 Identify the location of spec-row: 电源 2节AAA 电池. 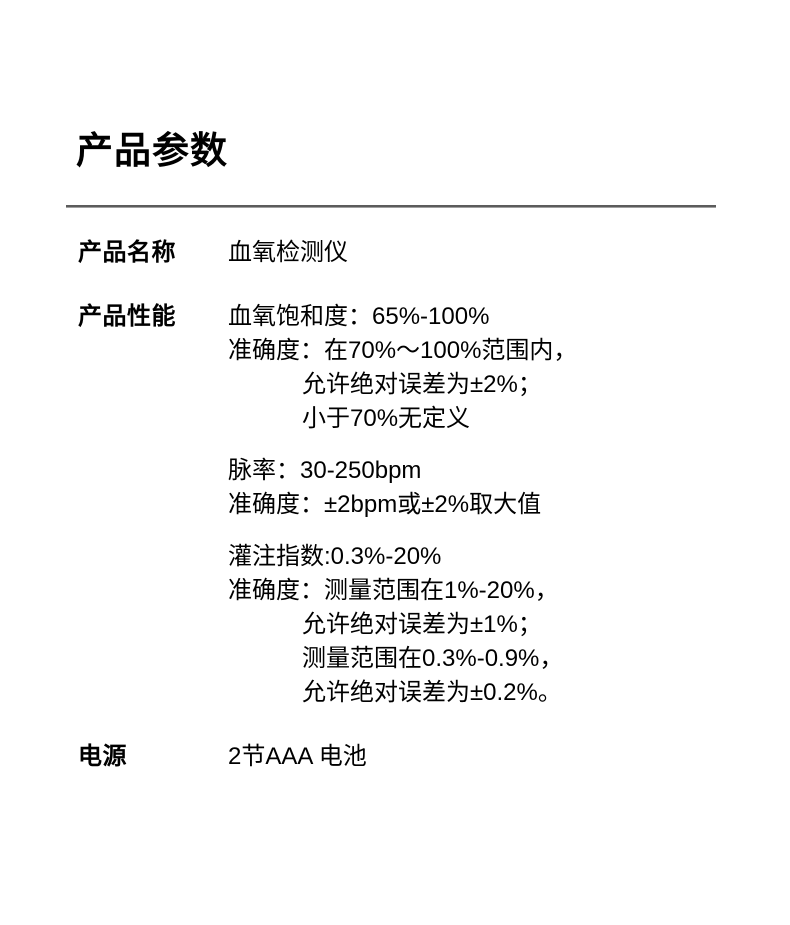
(395, 757).